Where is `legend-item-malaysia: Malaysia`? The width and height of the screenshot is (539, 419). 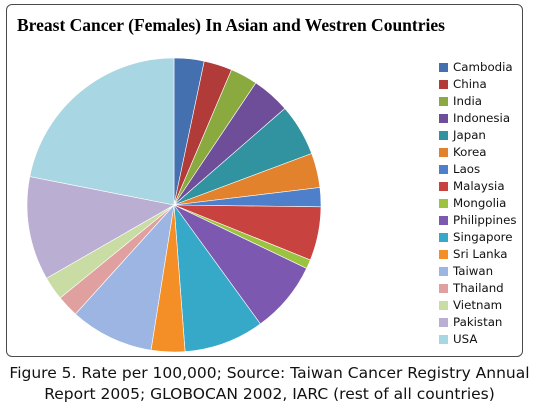 legend-item-malaysia: Malaysia is located at coordinates (482, 186).